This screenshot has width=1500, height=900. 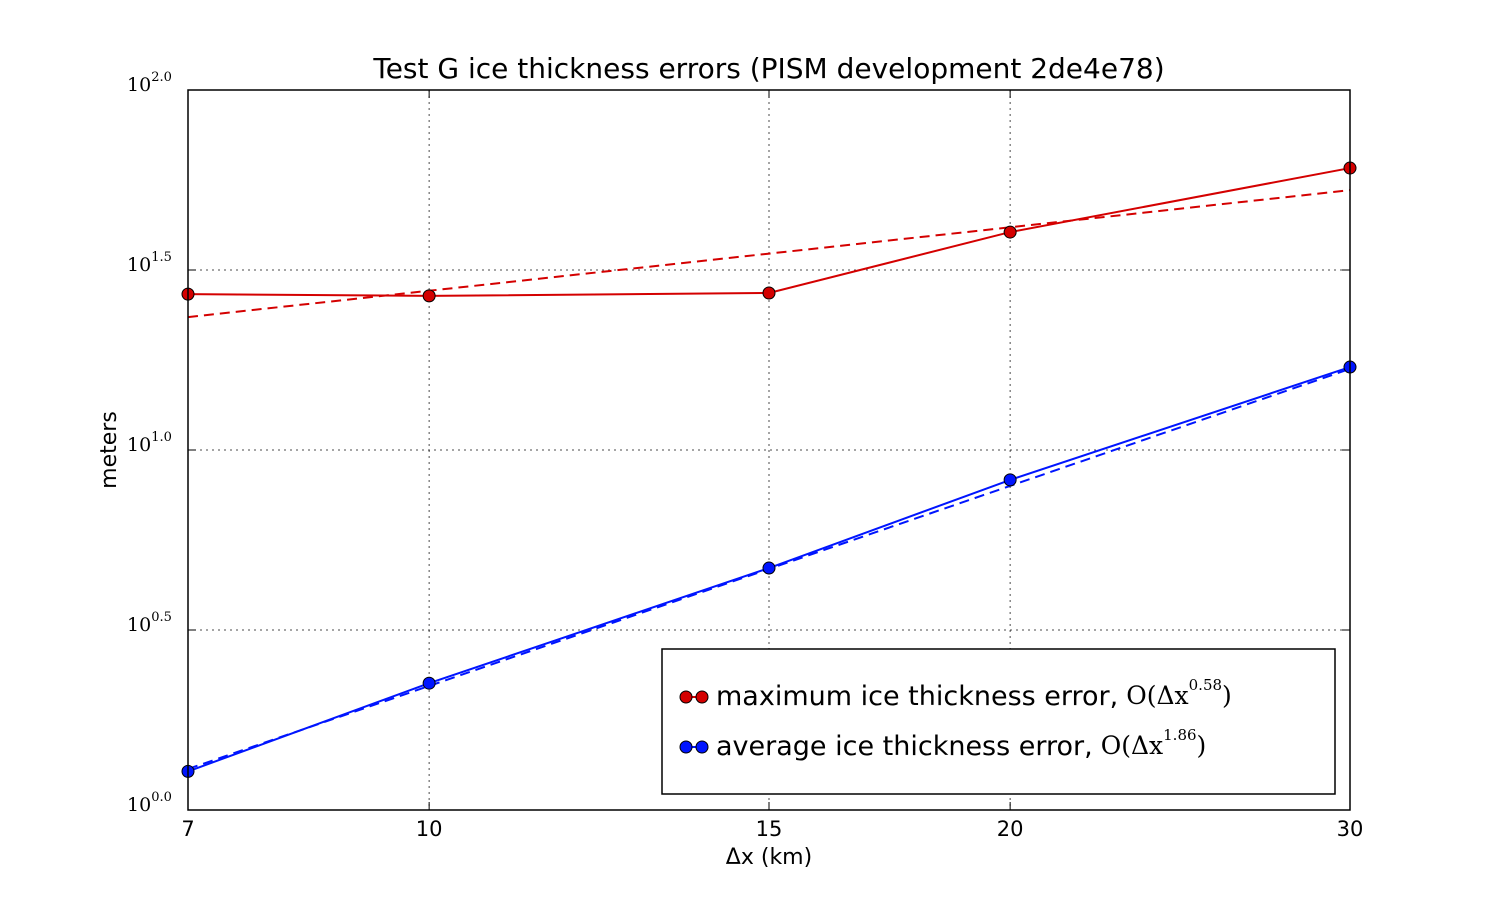 What do you see at coordinates (769, 829) in the screenshot?
I see `x-tick-label: 15` at bounding box center [769, 829].